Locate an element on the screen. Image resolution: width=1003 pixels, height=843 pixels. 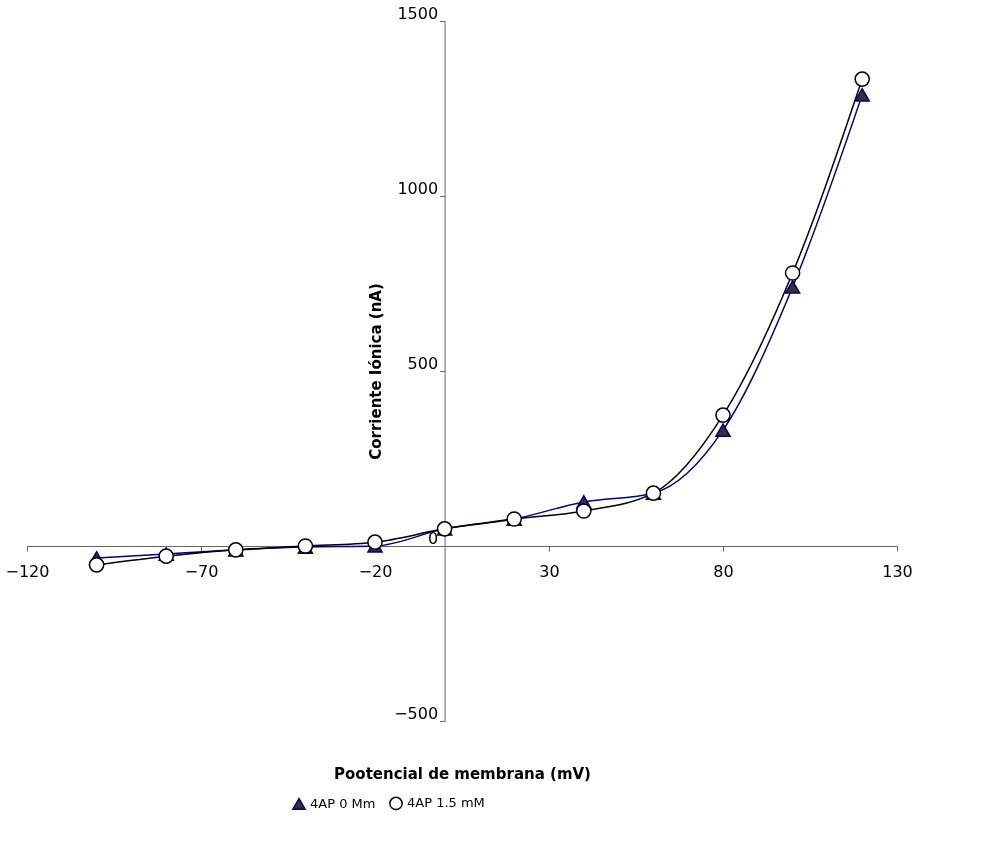
y-axis-title: Corriente Iónica (nA) is located at coordinates (376, 371).